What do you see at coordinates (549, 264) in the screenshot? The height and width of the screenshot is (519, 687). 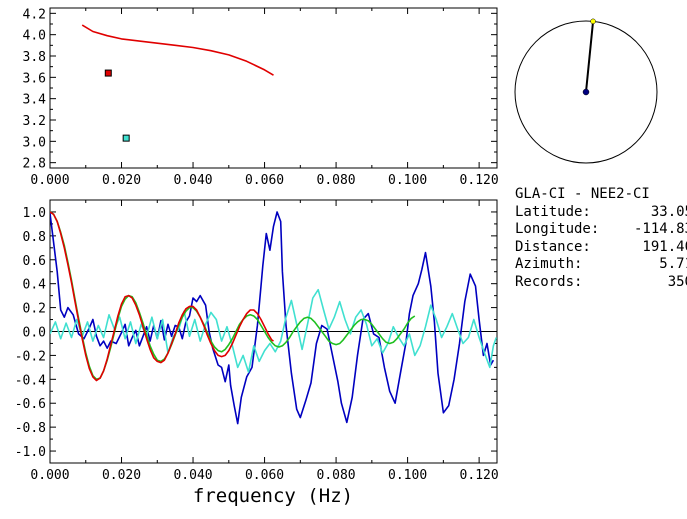 I see `info-label: Azimuth:` at bounding box center [549, 264].